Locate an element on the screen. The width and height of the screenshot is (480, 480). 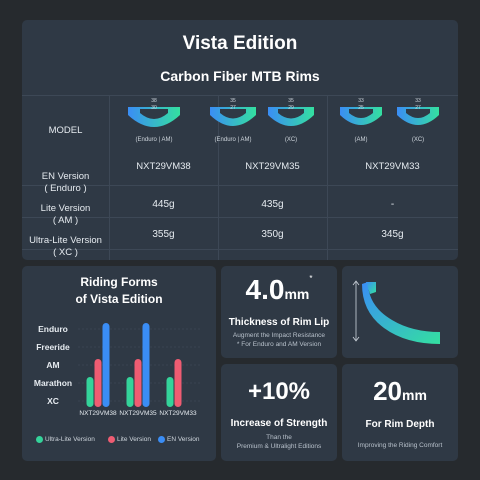
rim-depth-outer: 38 is located at coordinates (154, 101).